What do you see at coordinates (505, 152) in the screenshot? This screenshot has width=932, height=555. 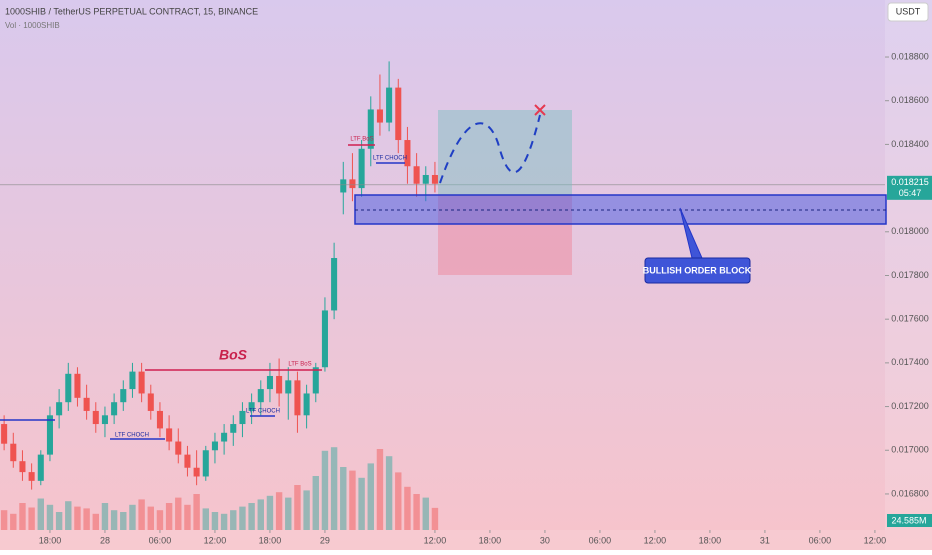 I see `target-zone` at bounding box center [505, 152].